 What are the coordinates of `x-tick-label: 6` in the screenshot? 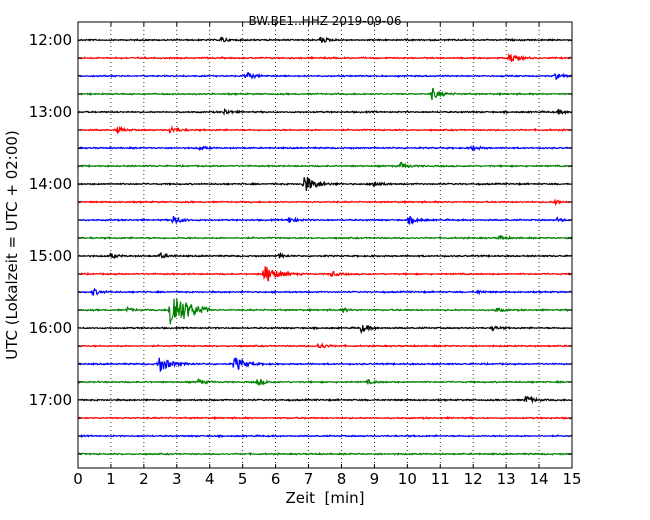 It's located at (276, 479).